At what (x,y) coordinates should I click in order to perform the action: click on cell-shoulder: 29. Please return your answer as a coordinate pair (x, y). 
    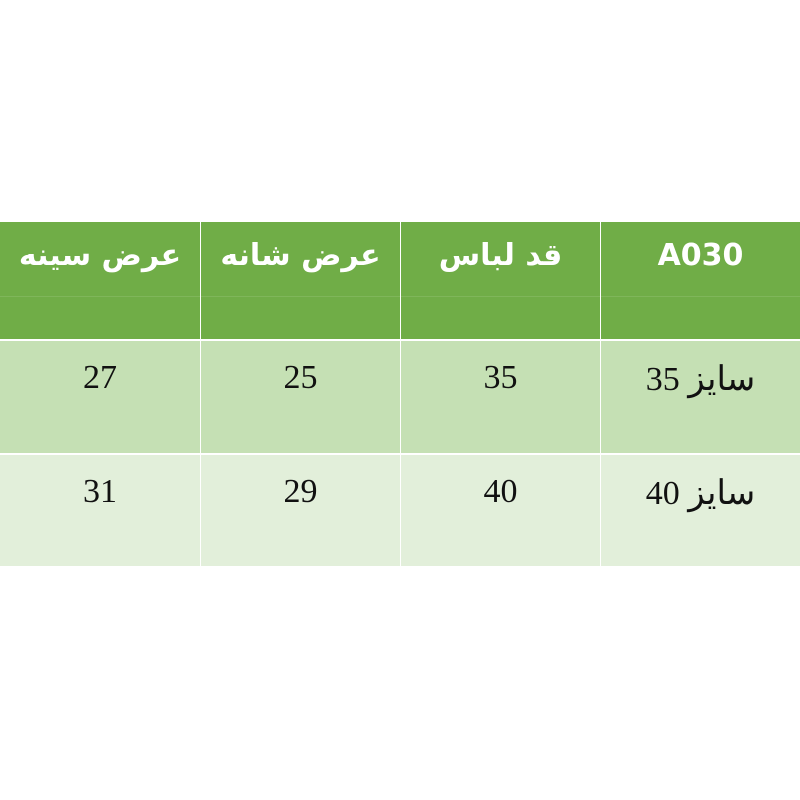
    Looking at the image, I should click on (300, 511).